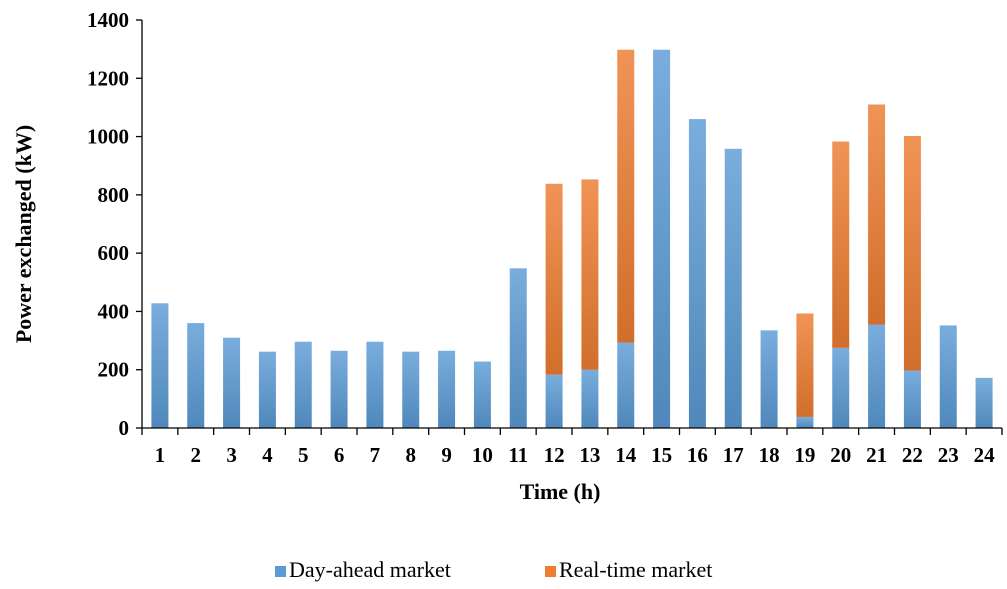 The width and height of the screenshot is (1007, 589). I want to click on legend-swatch-real-time, so click(550, 571).